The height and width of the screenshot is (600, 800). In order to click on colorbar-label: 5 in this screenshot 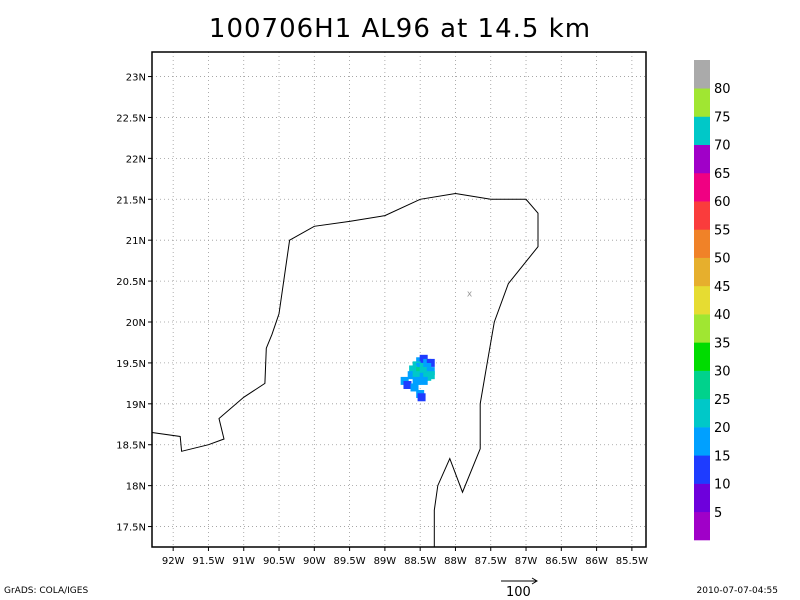, I will do `click(718, 513)`.